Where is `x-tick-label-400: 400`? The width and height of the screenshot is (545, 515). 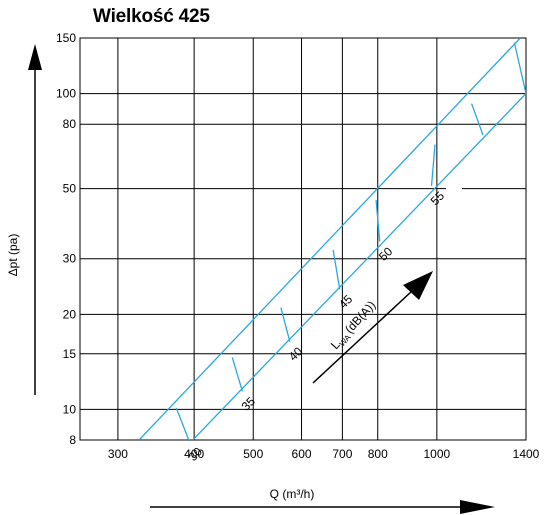
x-tick-label-400: 400 is located at coordinates (194, 454).